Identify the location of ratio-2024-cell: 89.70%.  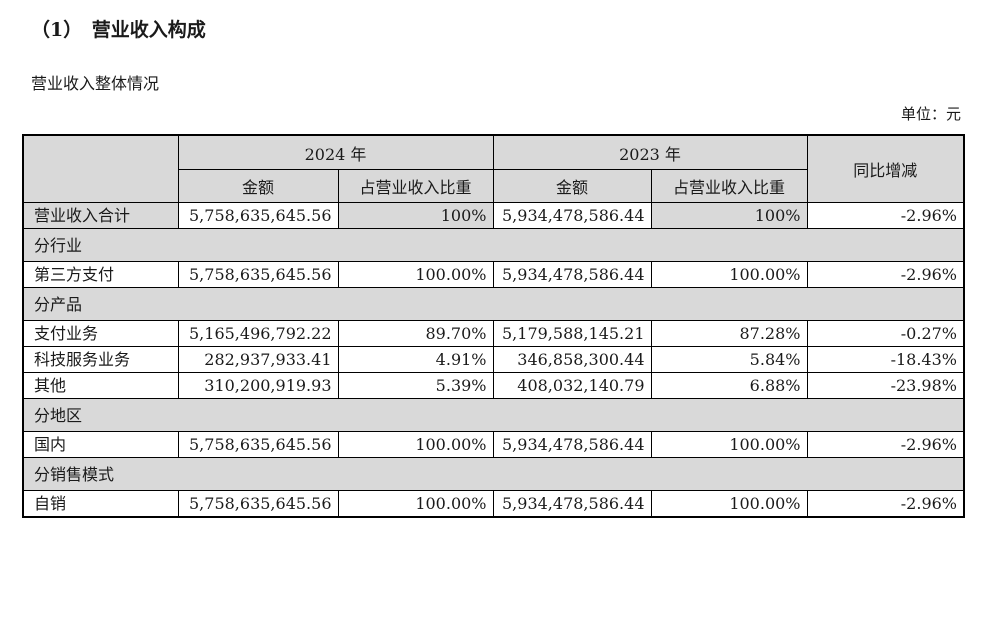
(415, 333).